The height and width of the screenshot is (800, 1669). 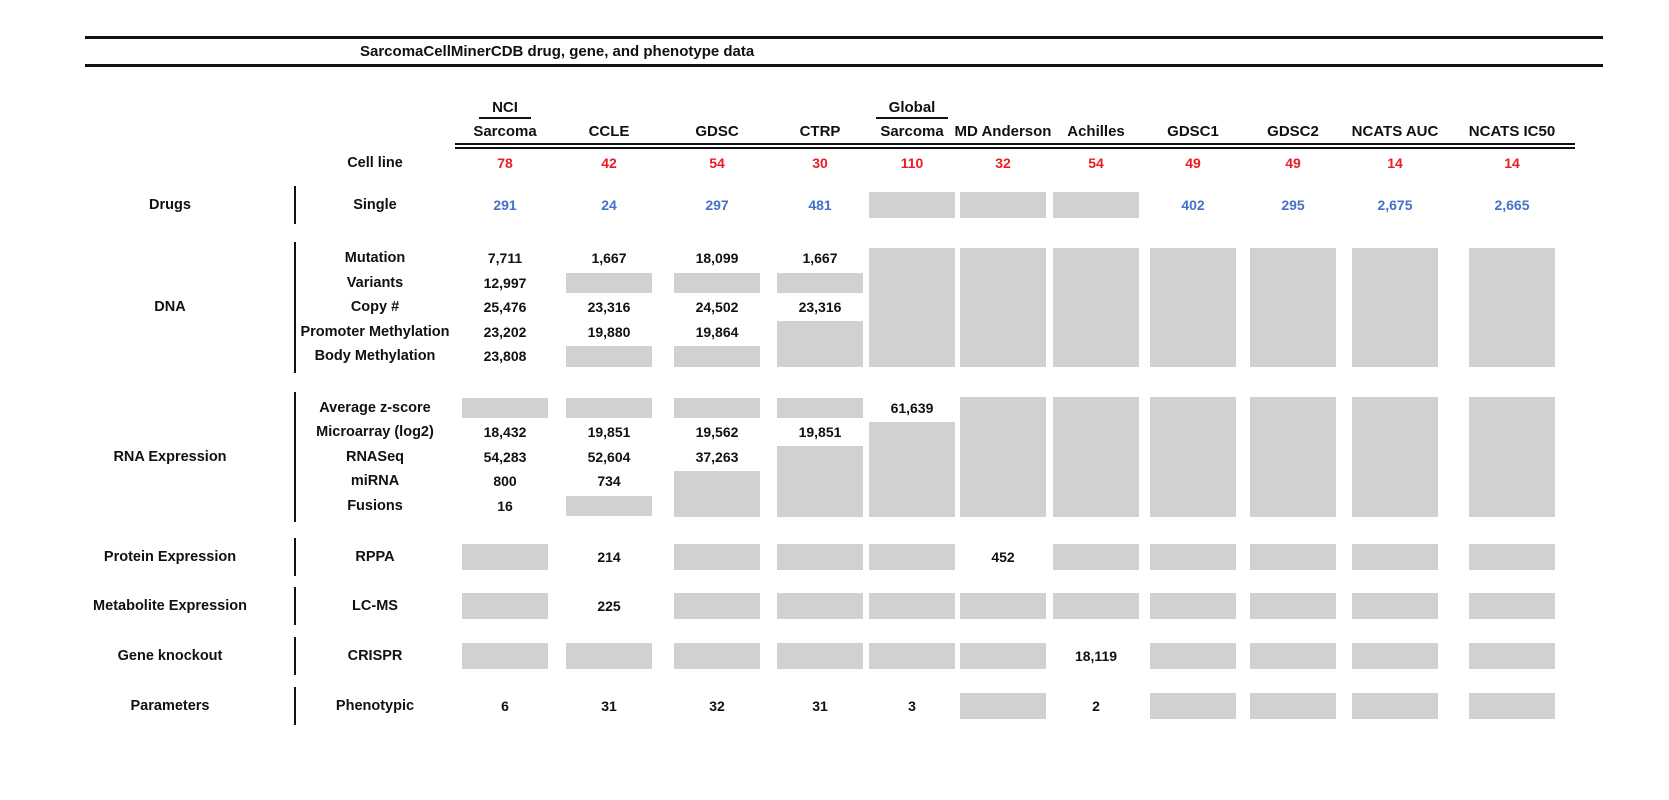 What do you see at coordinates (1003, 557) in the screenshot?
I see `data-cell-value: 452` at bounding box center [1003, 557].